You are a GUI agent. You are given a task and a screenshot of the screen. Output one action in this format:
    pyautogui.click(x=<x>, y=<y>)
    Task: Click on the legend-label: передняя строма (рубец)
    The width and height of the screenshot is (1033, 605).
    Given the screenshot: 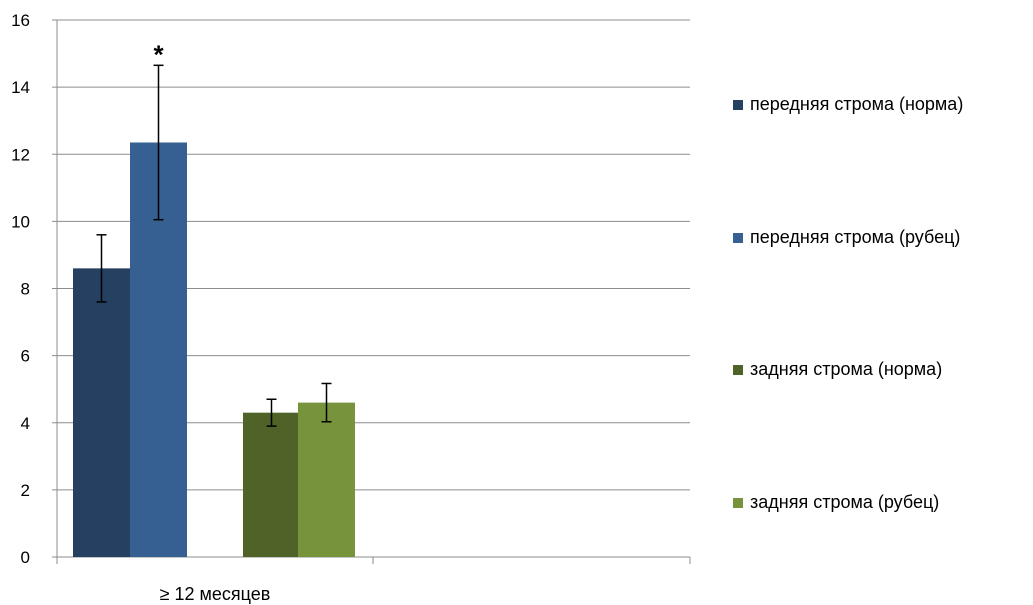 What is the action you would take?
    pyautogui.click(x=855, y=237)
    